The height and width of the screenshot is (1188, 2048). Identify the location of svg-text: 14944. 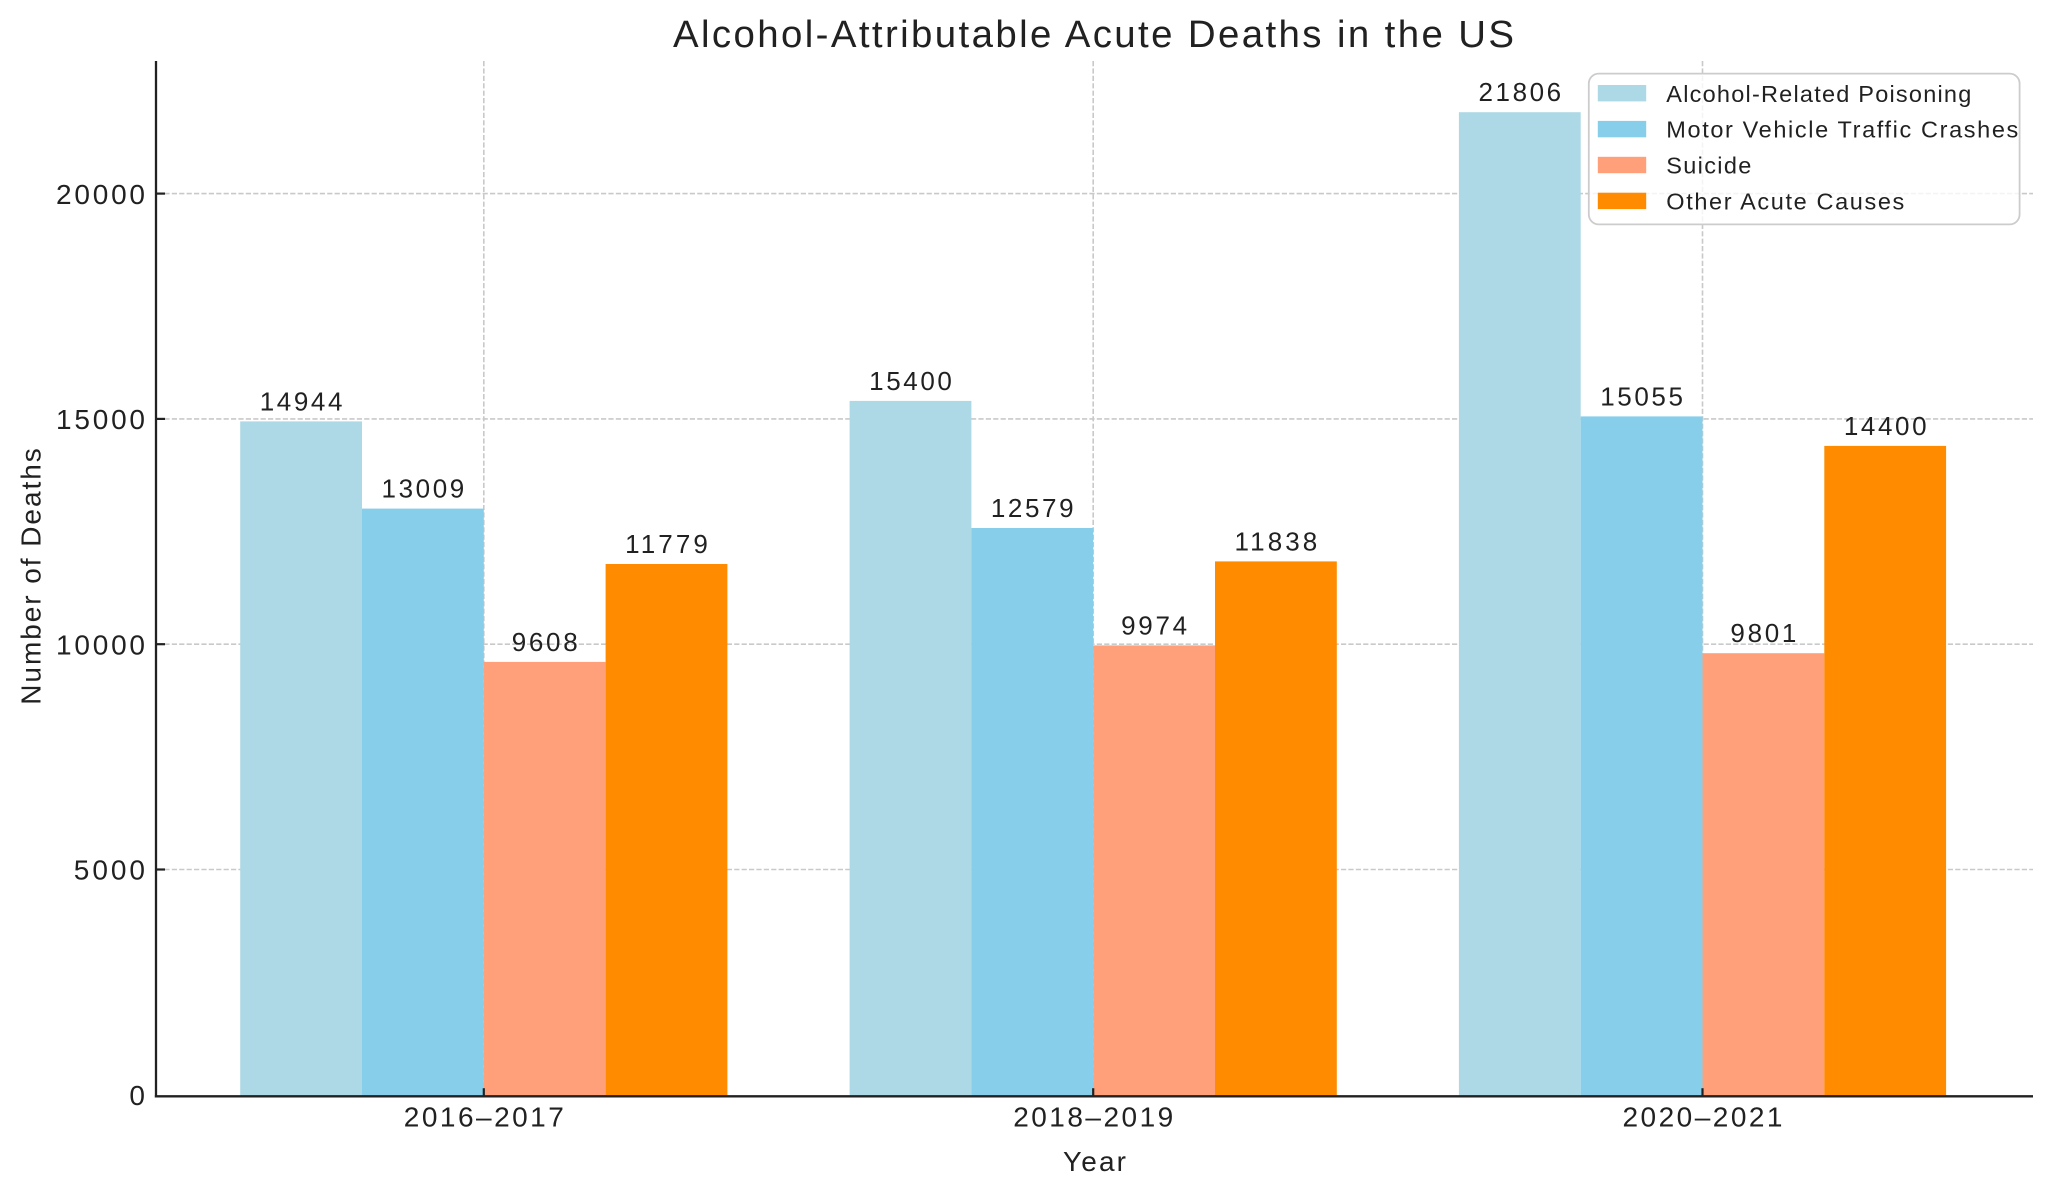
(301, 401).